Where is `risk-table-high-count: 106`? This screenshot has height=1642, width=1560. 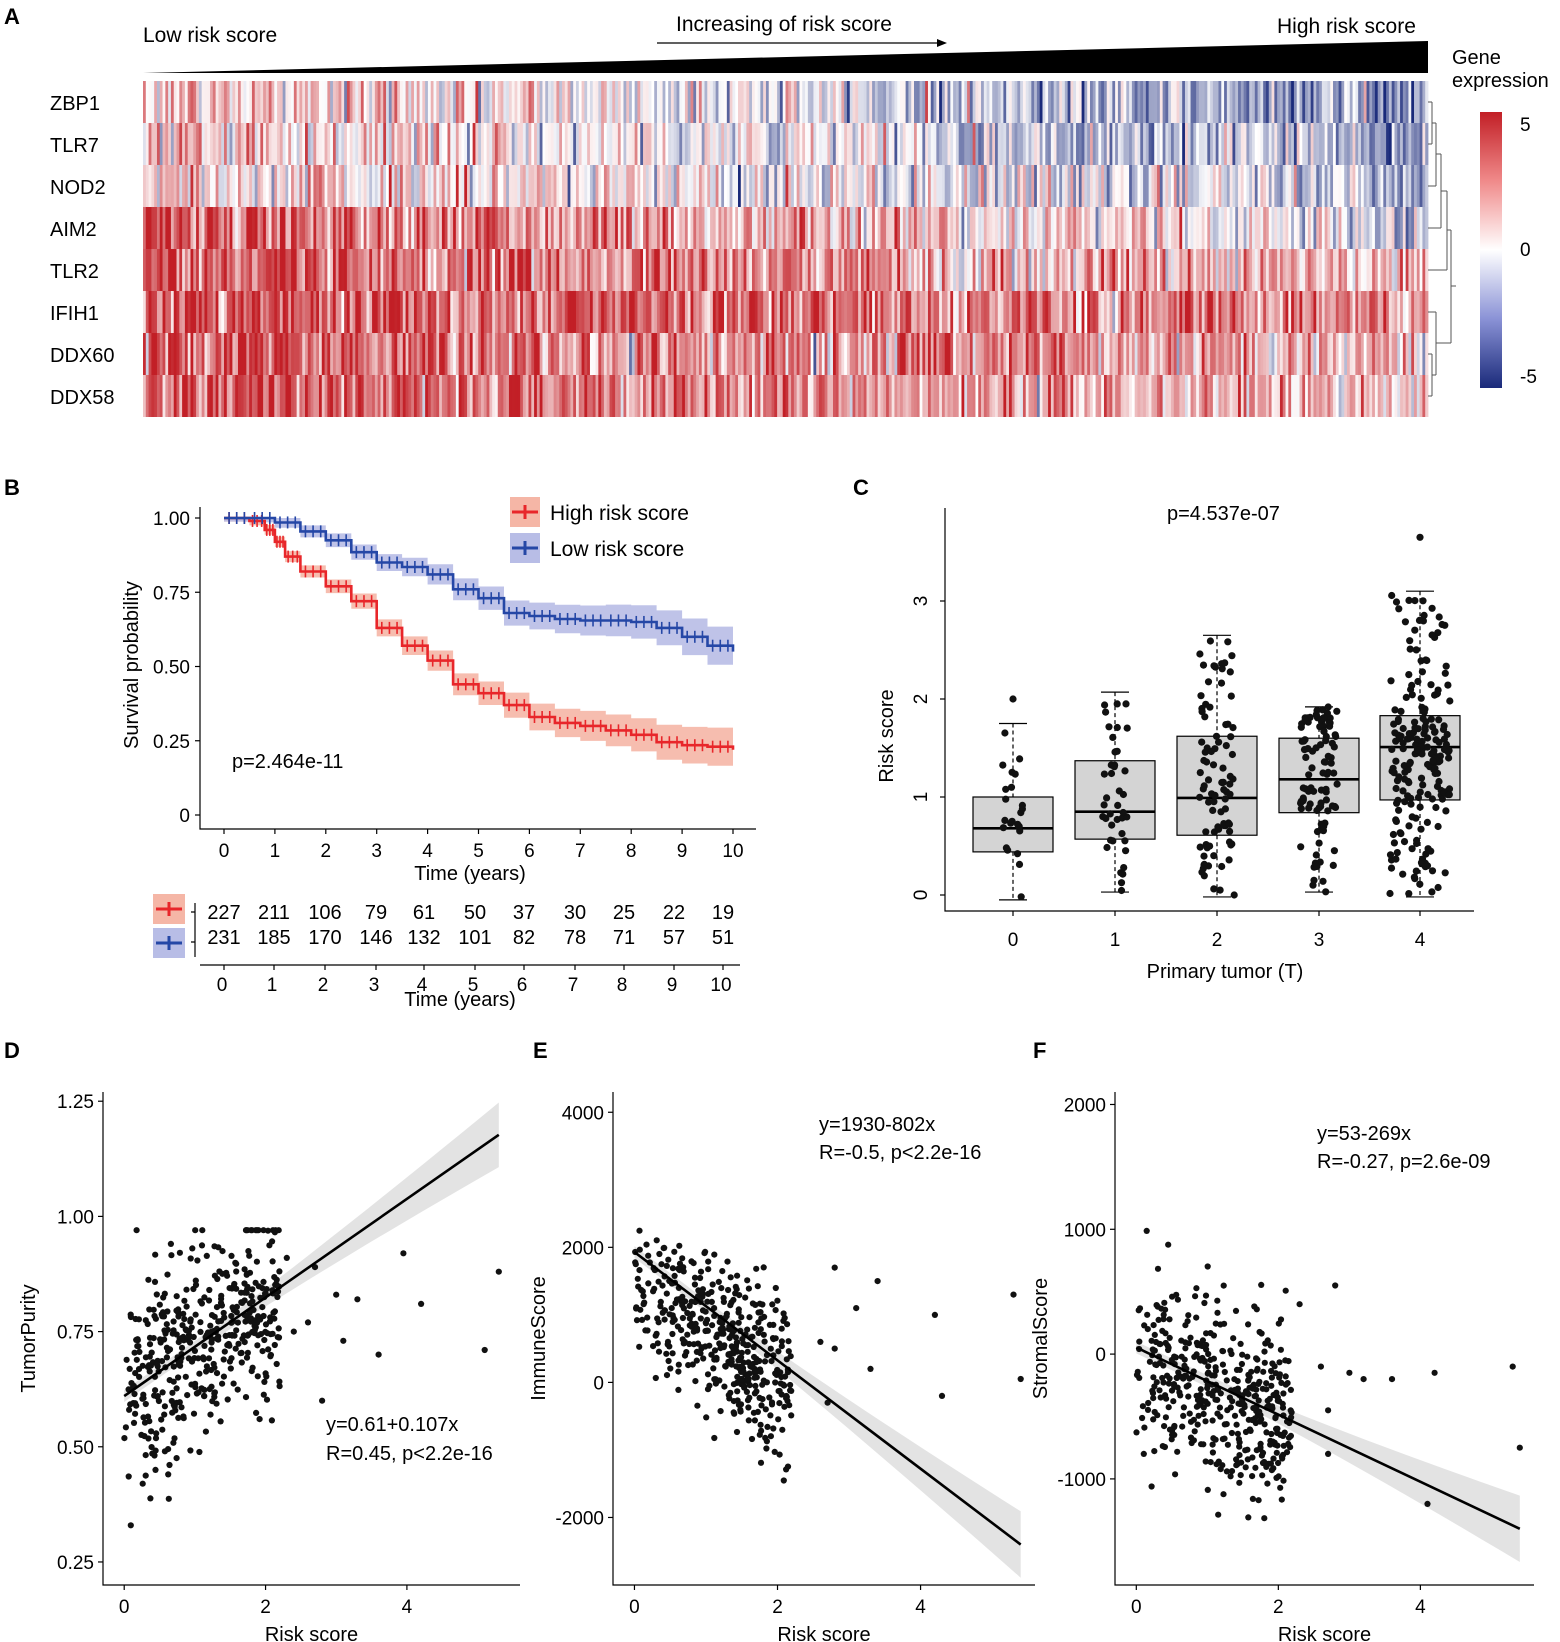
risk-table-high-count: 106 is located at coordinates (324, 913).